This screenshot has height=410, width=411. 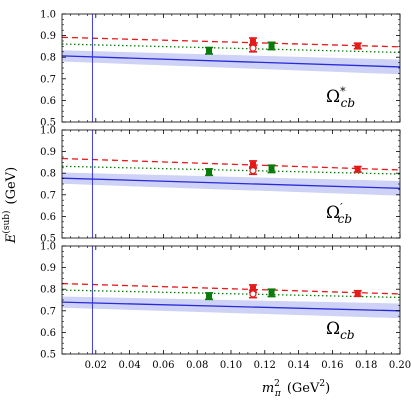 I want to click on x-tick-label: 0.20, so click(x=400, y=365).